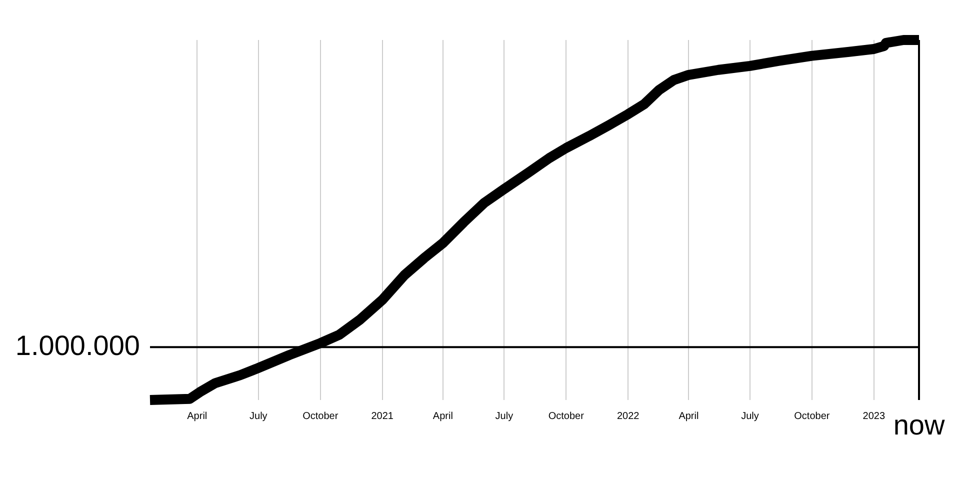 The image size is (960, 500). Describe the element at coordinates (628, 416) in the screenshot. I see `x-tick-label: 2022` at that location.